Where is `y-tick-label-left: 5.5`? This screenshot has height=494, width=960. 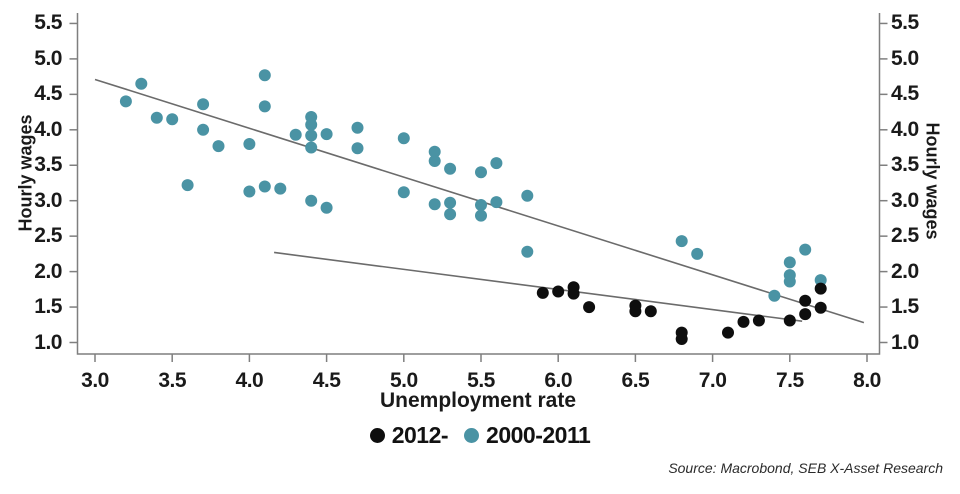
y-tick-label-left: 5.5 is located at coordinates (48, 23).